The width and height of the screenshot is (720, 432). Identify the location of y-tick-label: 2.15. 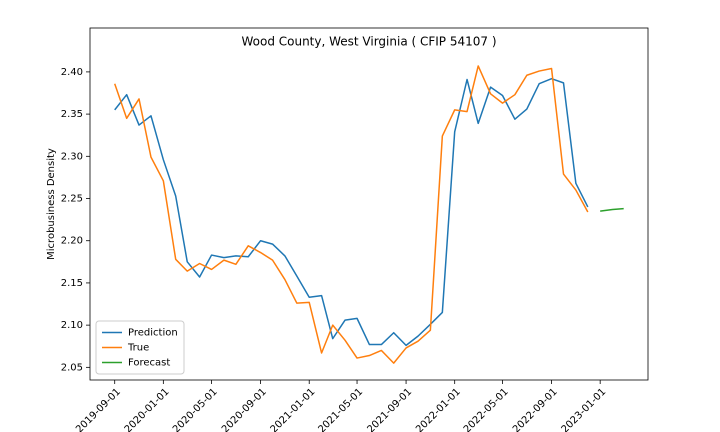
(72, 283).